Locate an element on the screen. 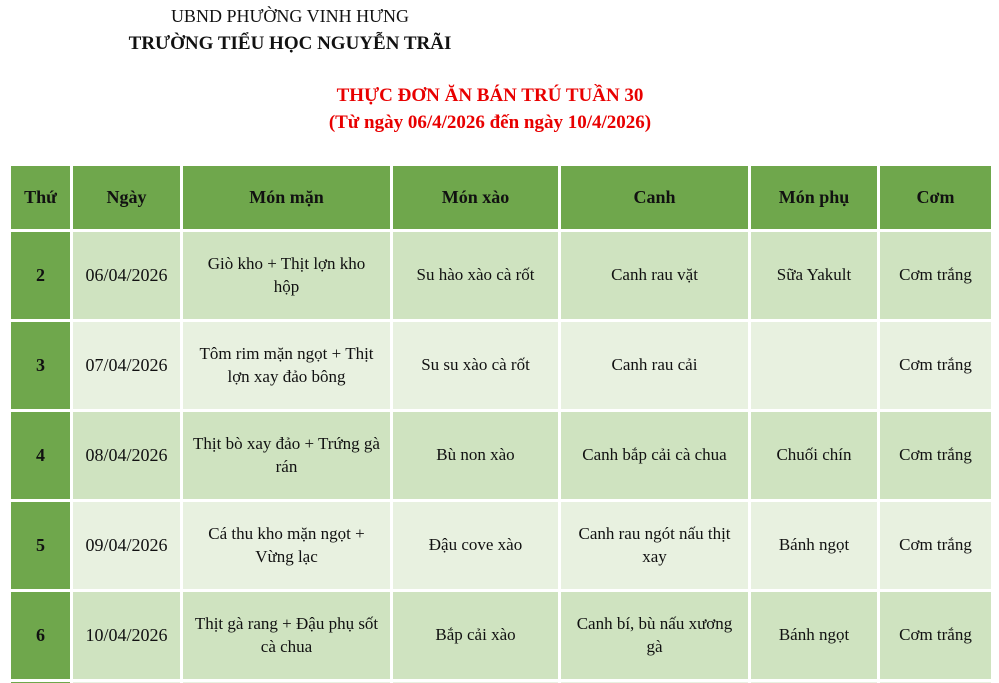 Image resolution: width=999 pixels, height=683 pixels. main-dish-cell: Tôm rim mặn ngọt + Thịt lợn xay đảo bông is located at coordinates (286, 365).